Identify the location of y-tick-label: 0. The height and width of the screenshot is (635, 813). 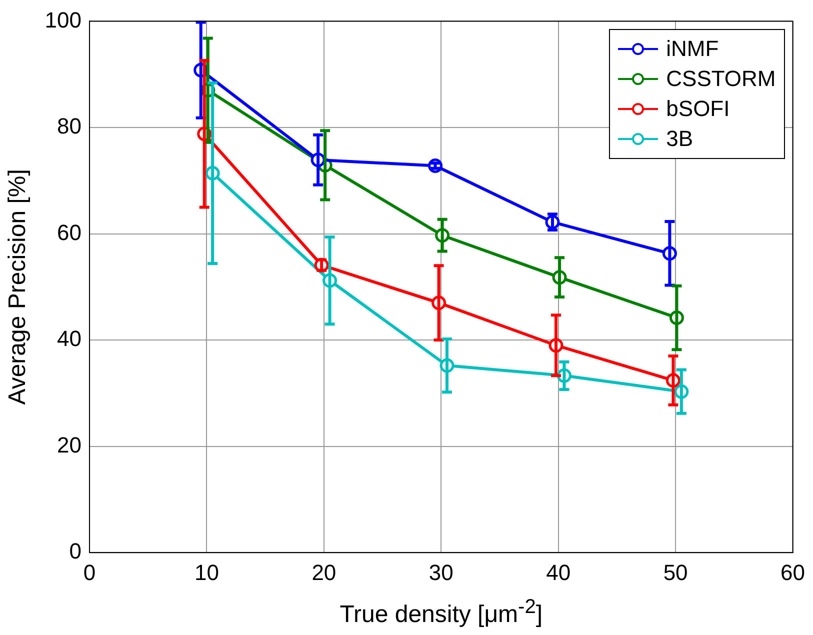
(75, 551).